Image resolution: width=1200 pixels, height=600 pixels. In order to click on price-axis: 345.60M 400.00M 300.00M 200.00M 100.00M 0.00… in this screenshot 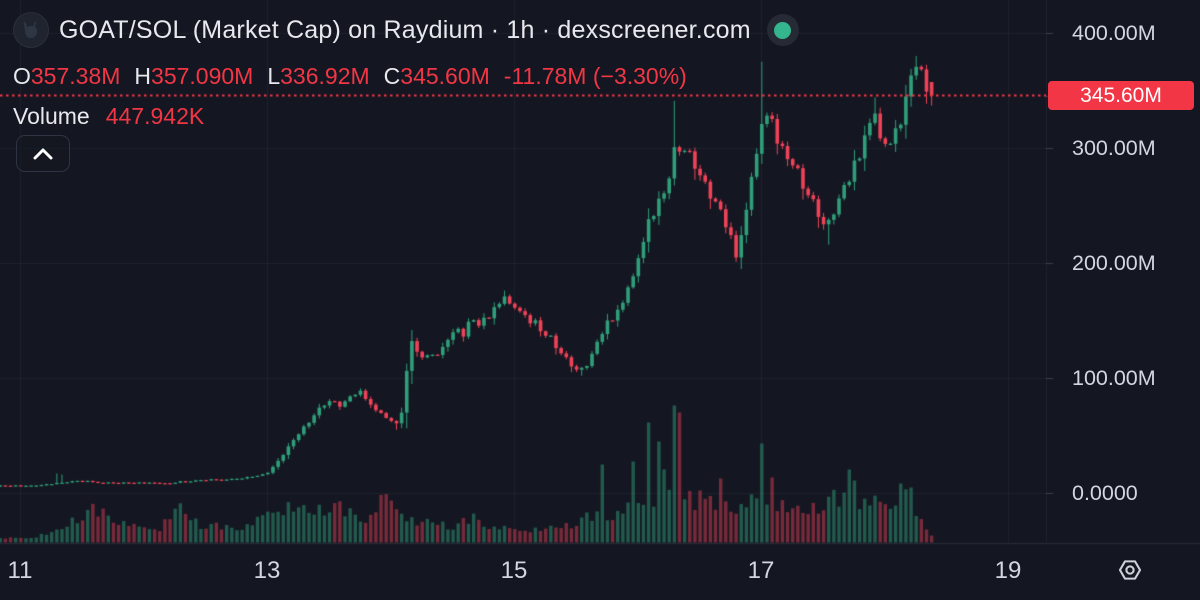, I will do `click(1123, 271)`.